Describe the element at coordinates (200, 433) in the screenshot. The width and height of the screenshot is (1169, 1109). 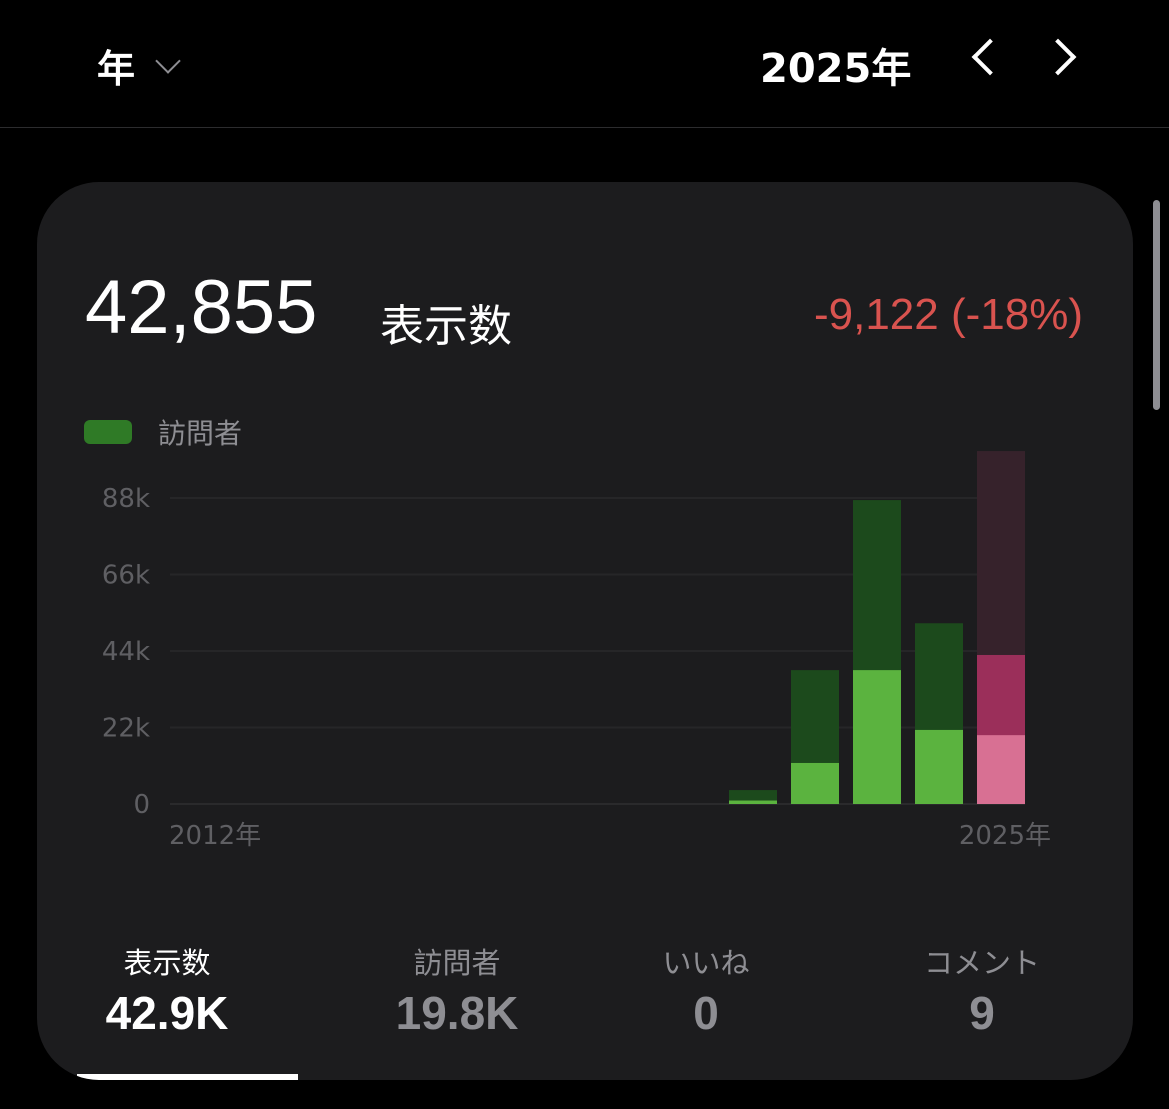
I see `legend-label: 訪問者` at that location.